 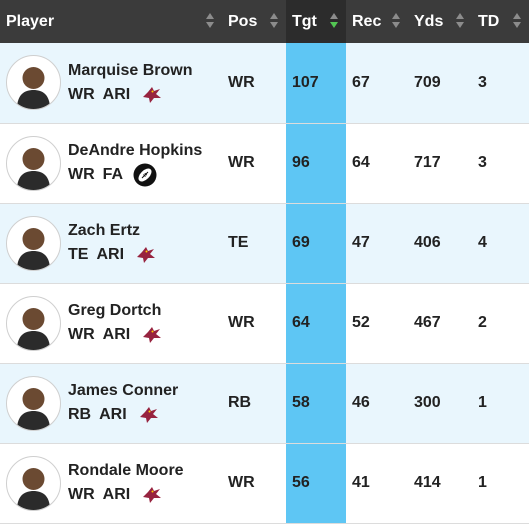 I want to click on column-header-pos: Pos, so click(x=254, y=21).